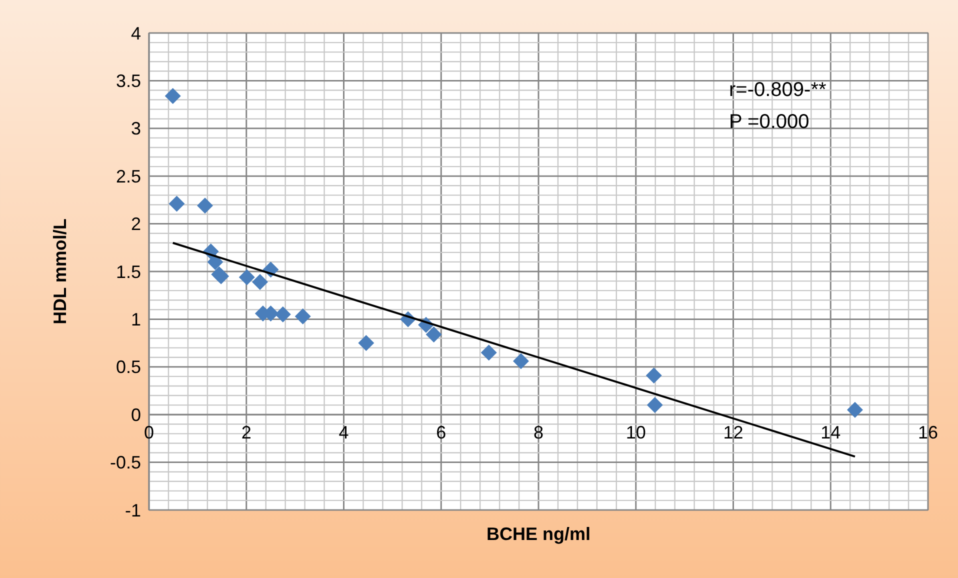 The width and height of the screenshot is (958, 578). What do you see at coordinates (343, 432) in the screenshot?
I see `x-tick-label: 4` at bounding box center [343, 432].